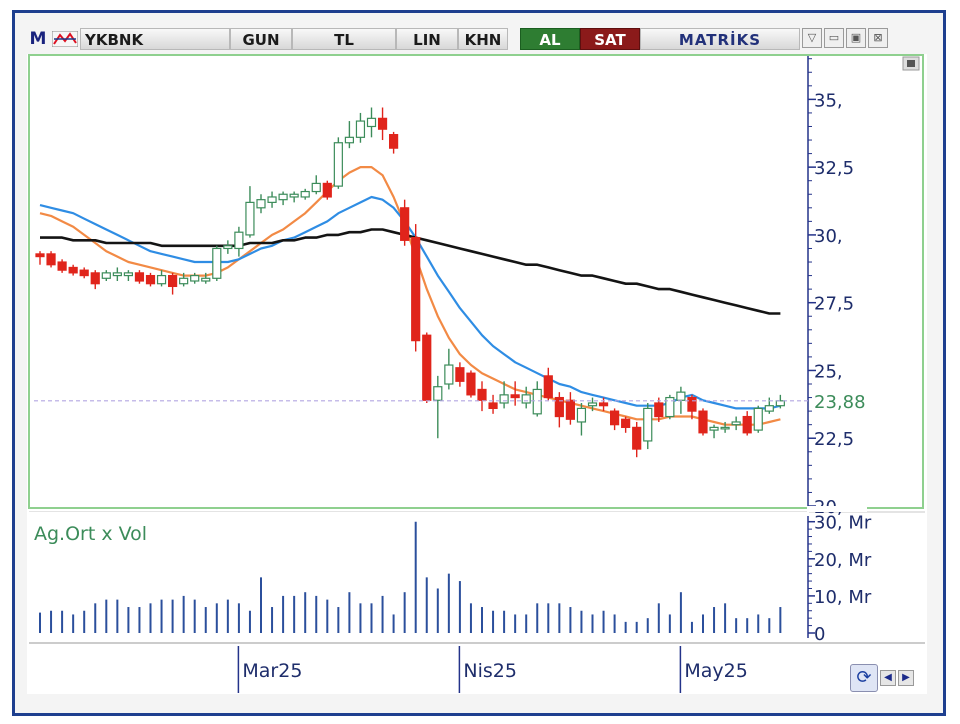 The width and height of the screenshot is (960, 724). Describe the element at coordinates (837, 509) in the screenshot. I see `axis-label-mask` at that location.